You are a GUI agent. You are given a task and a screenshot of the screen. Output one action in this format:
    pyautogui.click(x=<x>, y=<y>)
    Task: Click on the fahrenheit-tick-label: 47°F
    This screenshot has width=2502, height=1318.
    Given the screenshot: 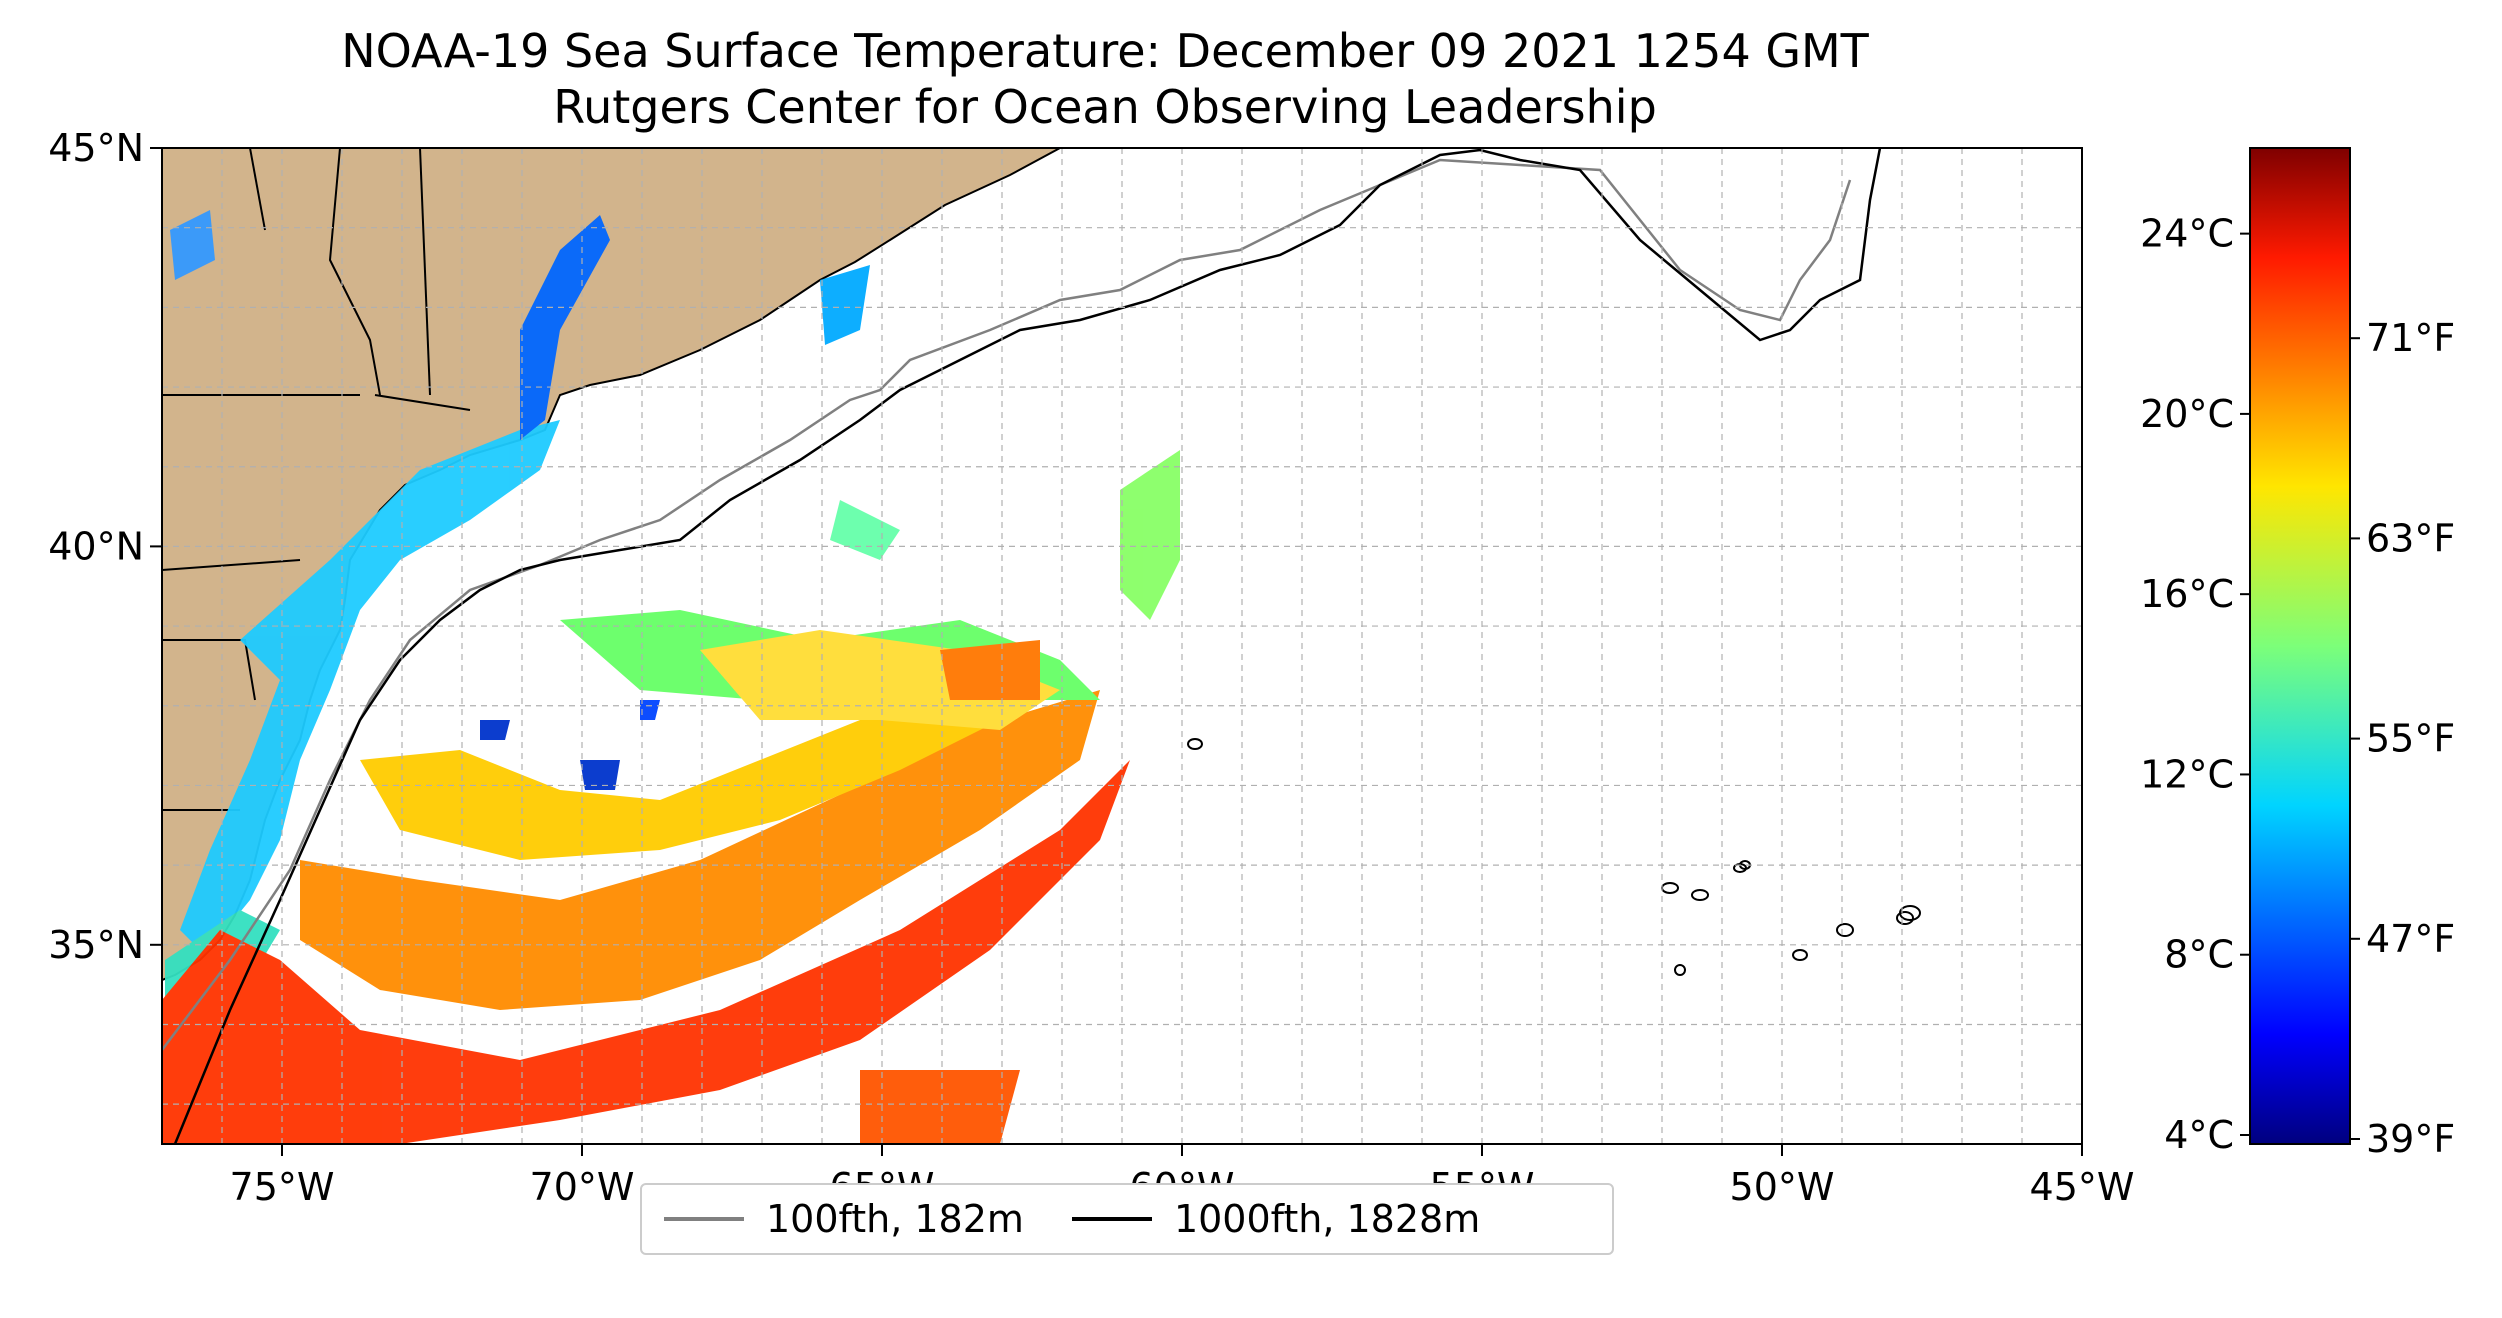 What is the action you would take?
    pyautogui.click(x=2410, y=939)
    